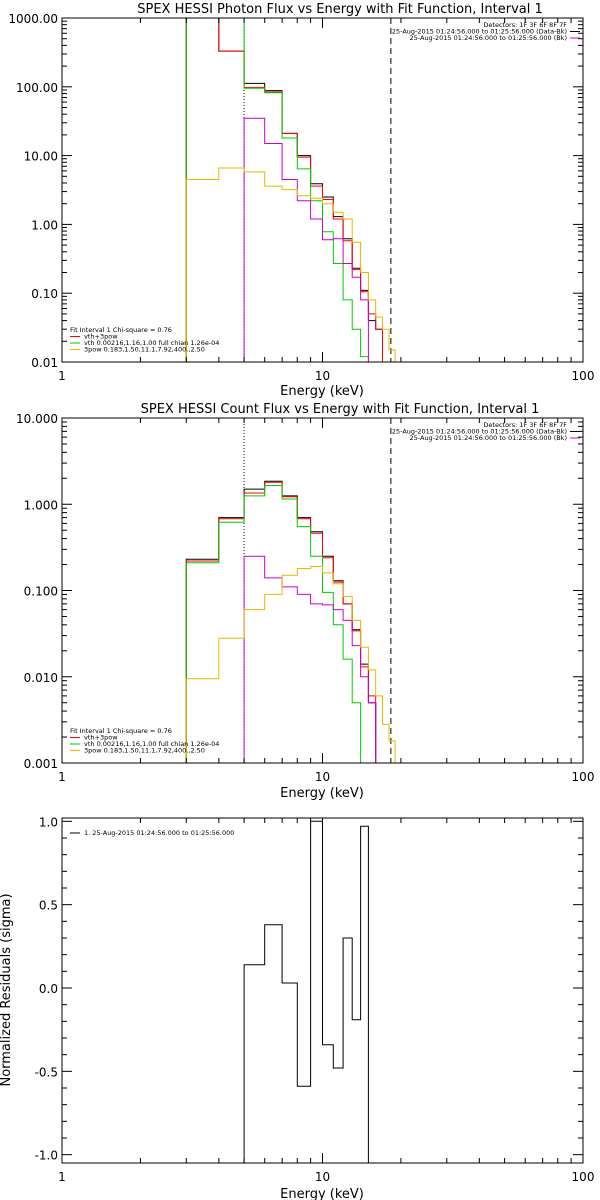 This screenshot has height=1200, width=600. What do you see at coordinates (121, 330) in the screenshot?
I see `photon-flux-legend-line-0: Fit Interval 1 Chi-square = 0.76` at bounding box center [121, 330].